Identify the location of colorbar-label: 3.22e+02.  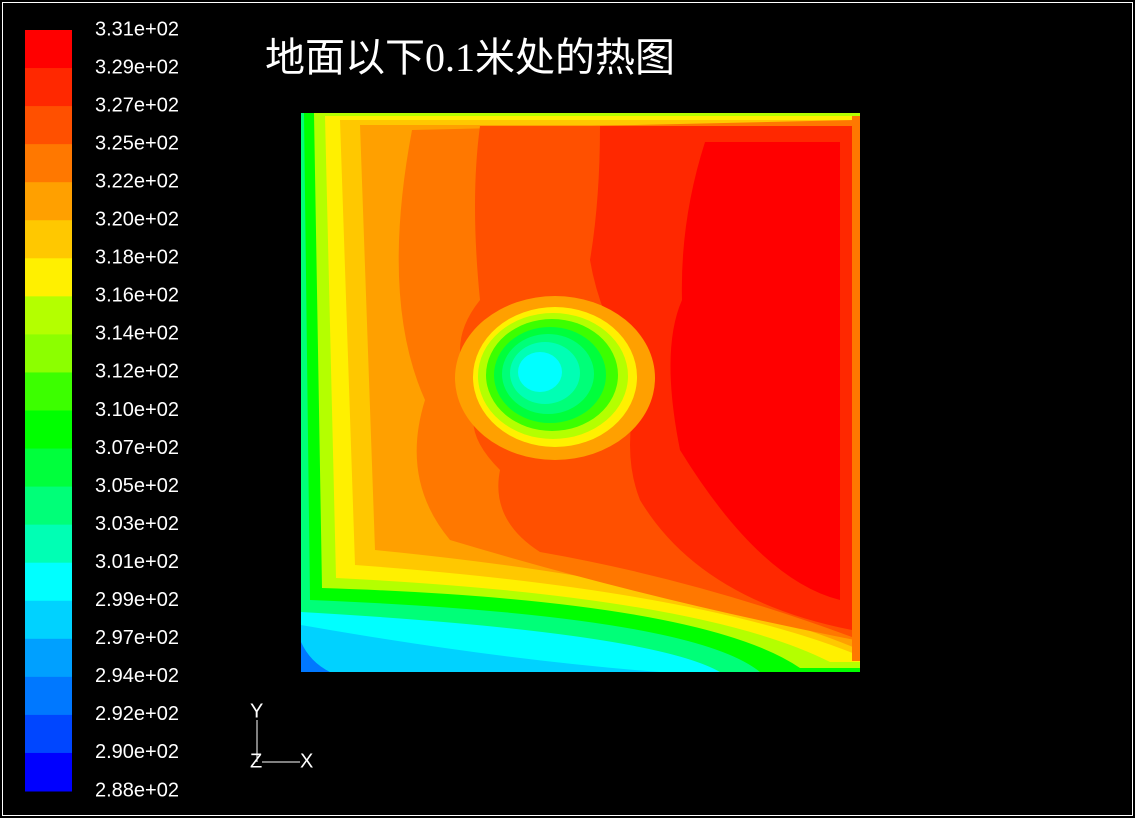
(137, 181).